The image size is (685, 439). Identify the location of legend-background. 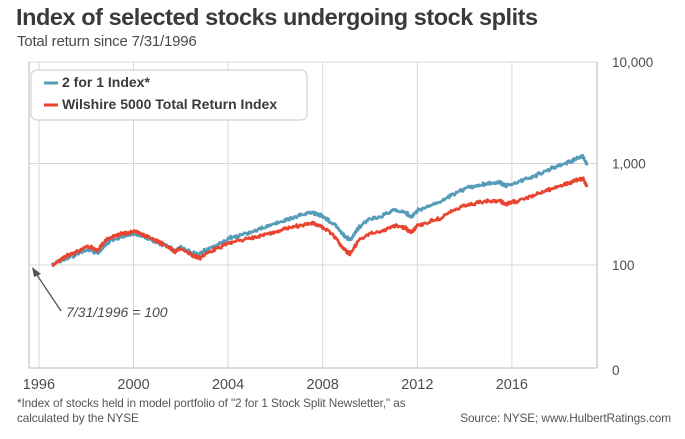
(169, 95).